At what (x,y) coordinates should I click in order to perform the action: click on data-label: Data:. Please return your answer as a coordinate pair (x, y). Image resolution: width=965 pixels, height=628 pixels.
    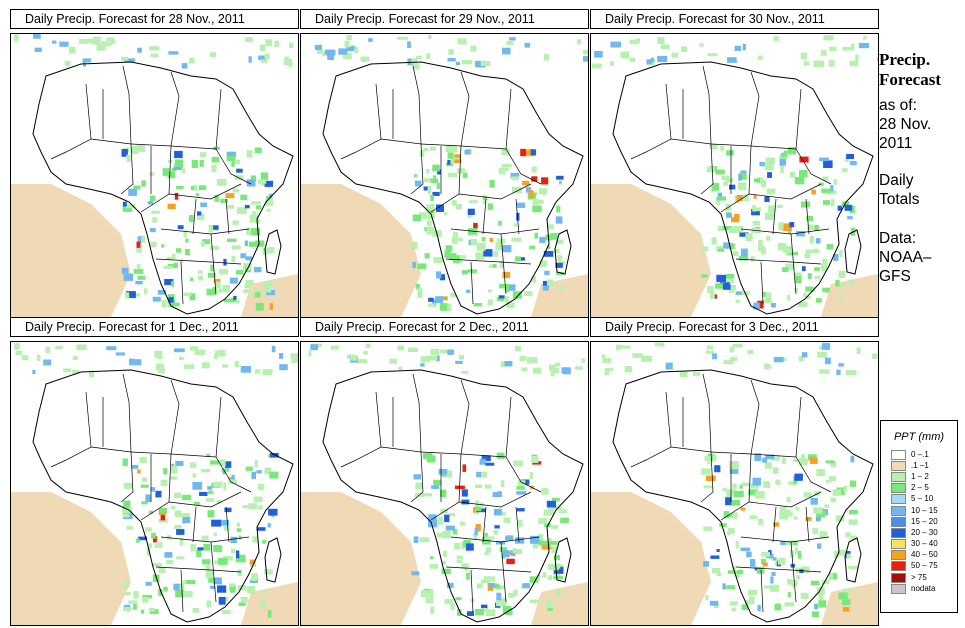
    Looking at the image, I should click on (898, 238).